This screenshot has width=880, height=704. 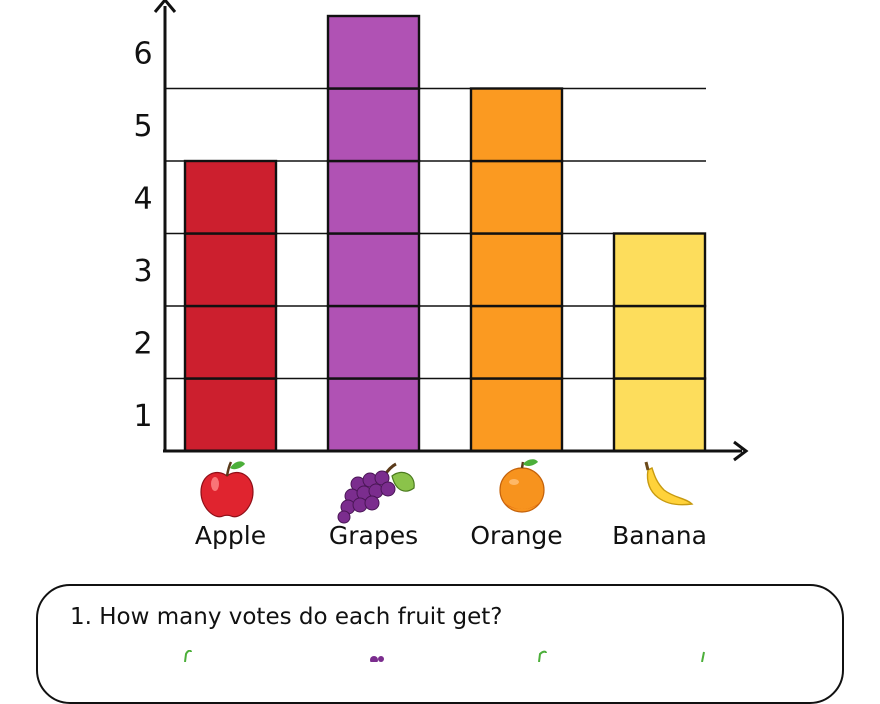 I want to click on orange-icon-partial, so click(x=542, y=656).